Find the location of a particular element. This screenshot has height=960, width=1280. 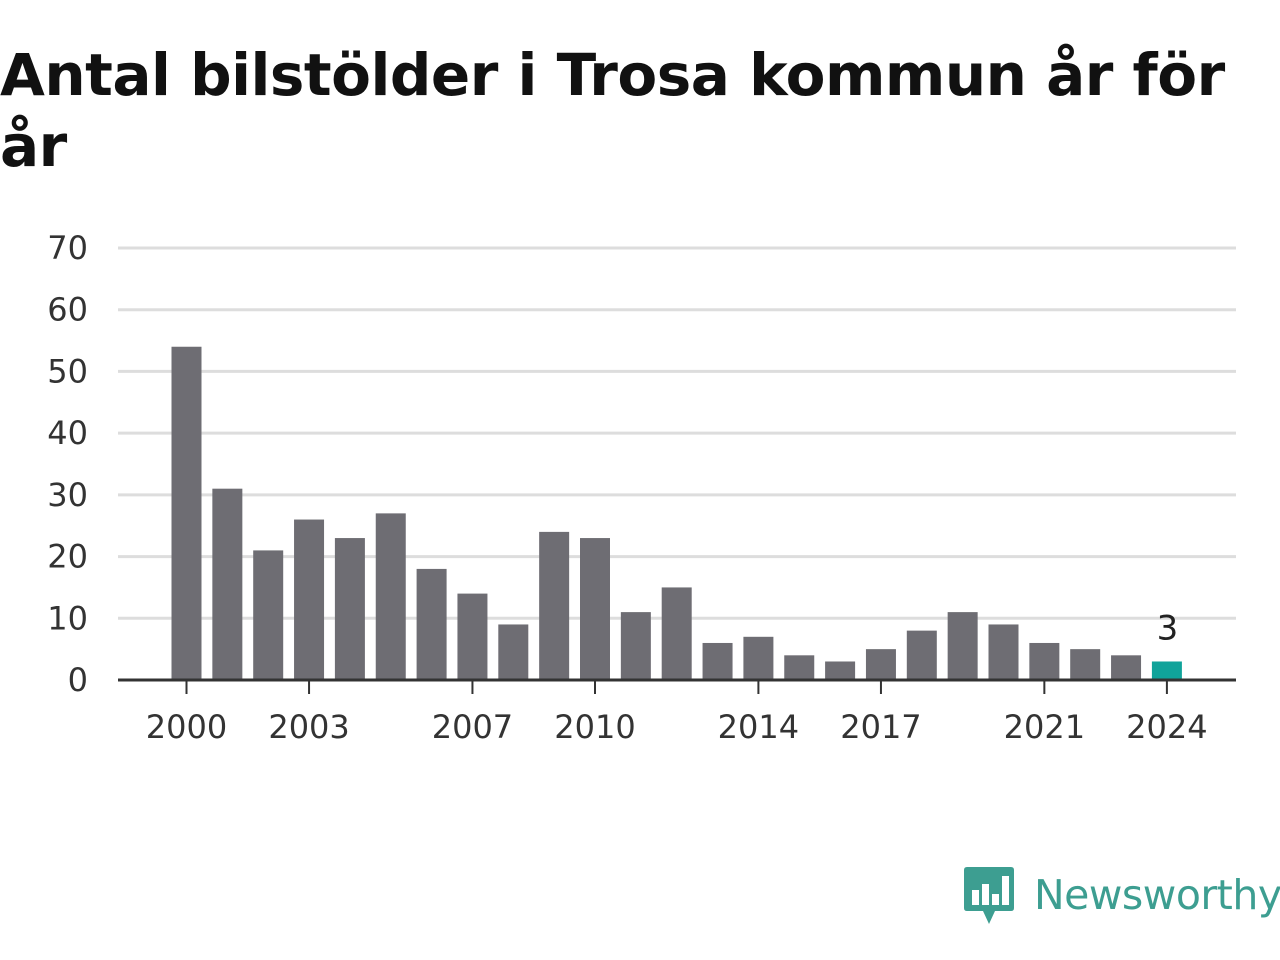

y-tick-label: 10 is located at coordinates (67, 618).